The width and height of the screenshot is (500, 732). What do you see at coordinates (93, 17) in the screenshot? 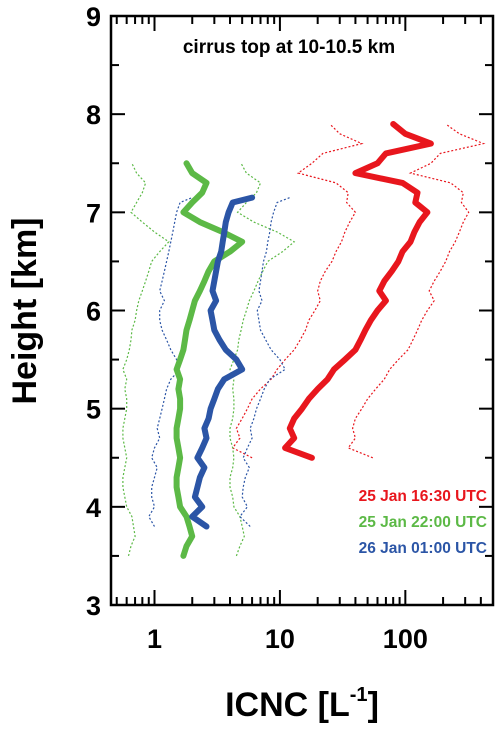
I see `y-tick-label: 9` at bounding box center [93, 17].